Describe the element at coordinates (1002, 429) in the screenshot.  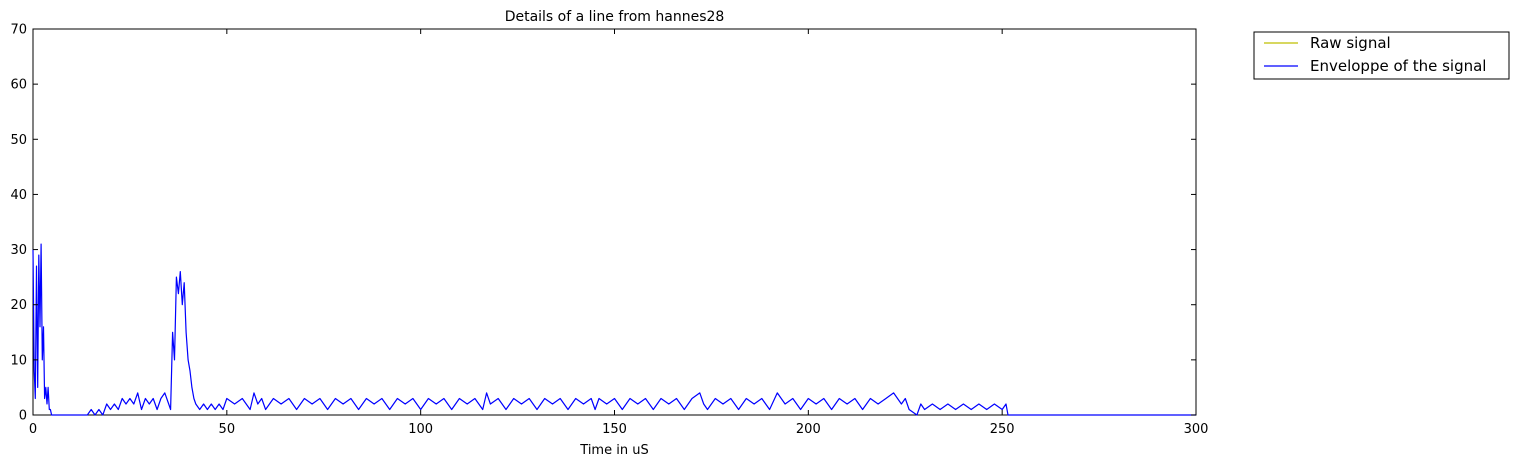
I see `x-tick-label: 250` at that location.